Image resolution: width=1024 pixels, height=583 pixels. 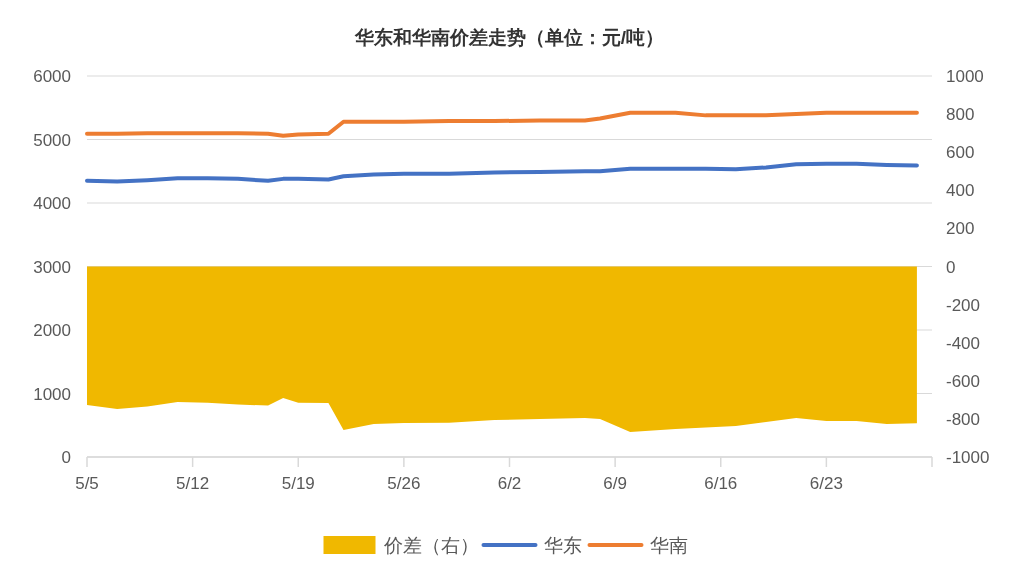 What do you see at coordinates (87, 483) in the screenshot?
I see `x-tick-label: 5/5` at bounding box center [87, 483].